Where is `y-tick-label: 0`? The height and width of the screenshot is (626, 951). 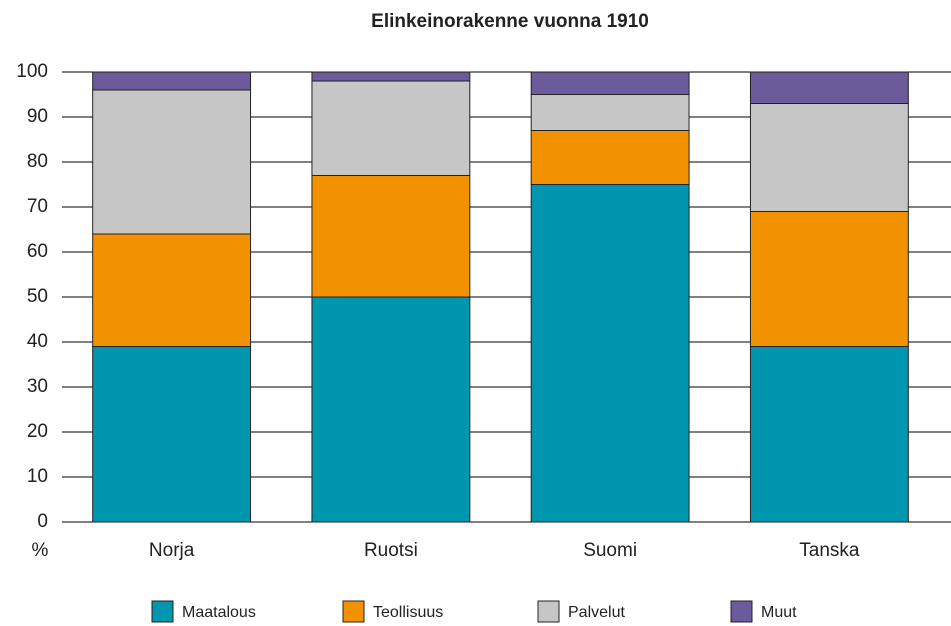
y-tick-label: 0 is located at coordinates (42, 521).